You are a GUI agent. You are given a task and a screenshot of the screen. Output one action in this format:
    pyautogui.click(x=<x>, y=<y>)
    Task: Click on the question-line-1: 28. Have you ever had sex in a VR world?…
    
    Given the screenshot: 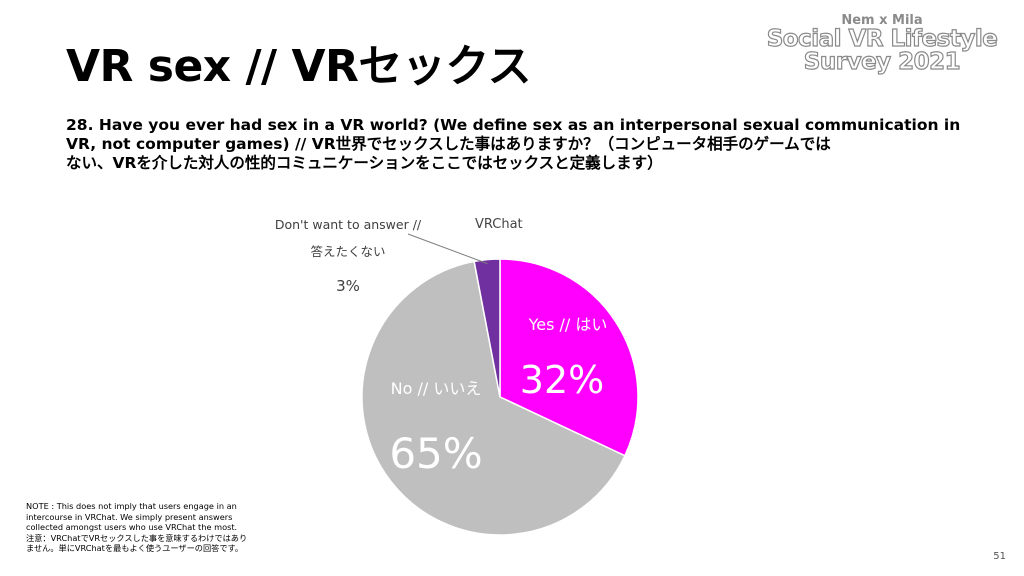 What is the action you would take?
    pyautogui.click(x=513, y=125)
    